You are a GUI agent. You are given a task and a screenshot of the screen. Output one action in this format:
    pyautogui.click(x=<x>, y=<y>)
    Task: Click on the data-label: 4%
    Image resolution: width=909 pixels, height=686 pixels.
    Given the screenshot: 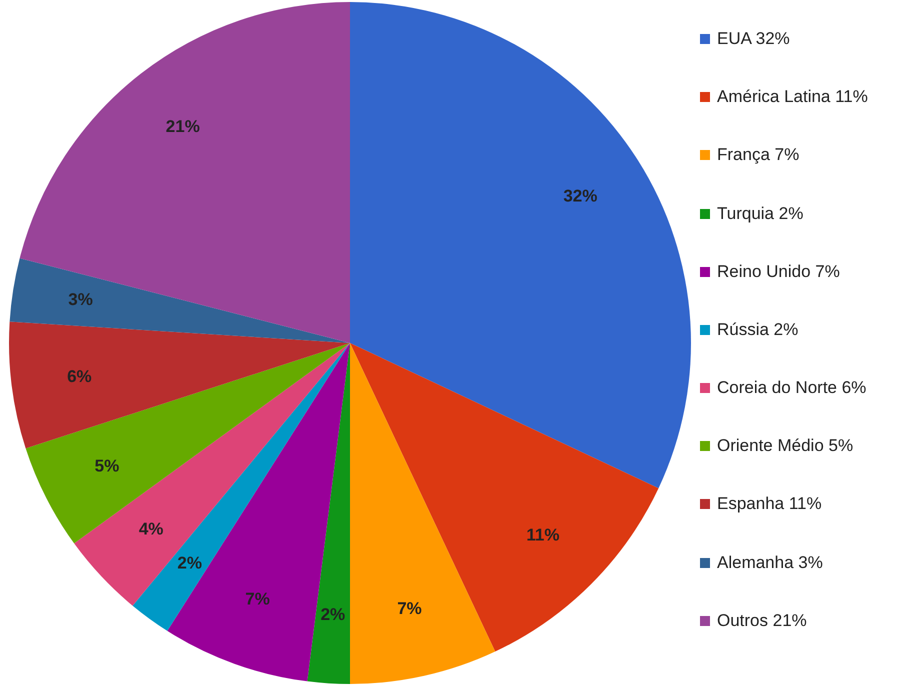 What is the action you would take?
    pyautogui.click(x=151, y=528)
    